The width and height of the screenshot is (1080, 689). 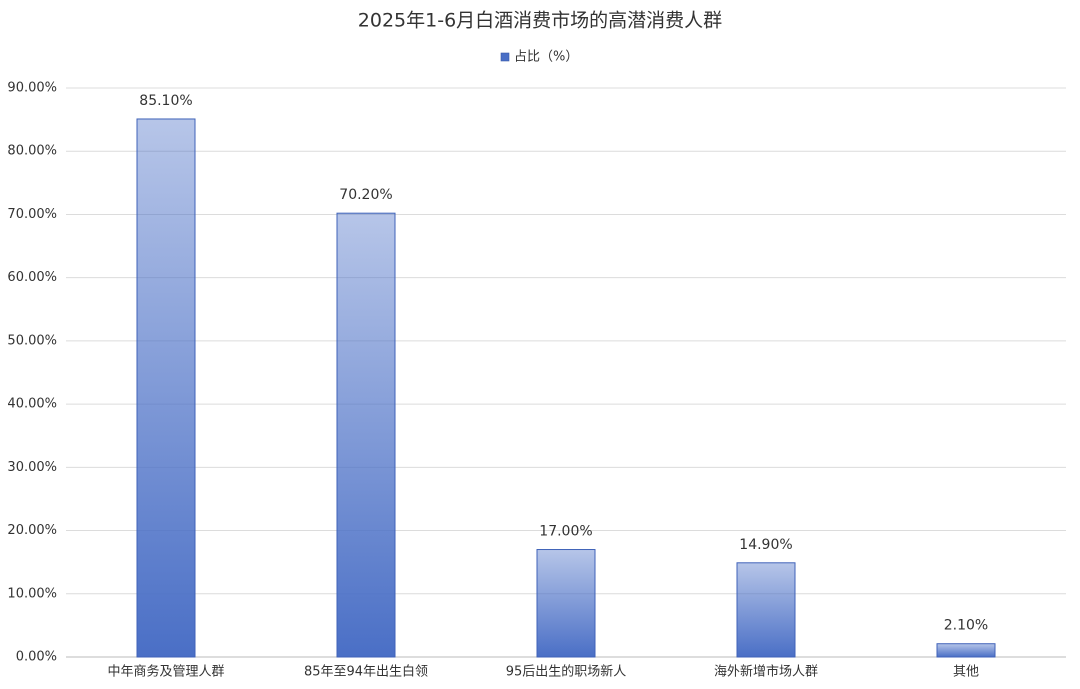 I want to click on chart-title: 2025年1-6月白酒消费市场的高潜消费人群, so click(x=540, y=21).